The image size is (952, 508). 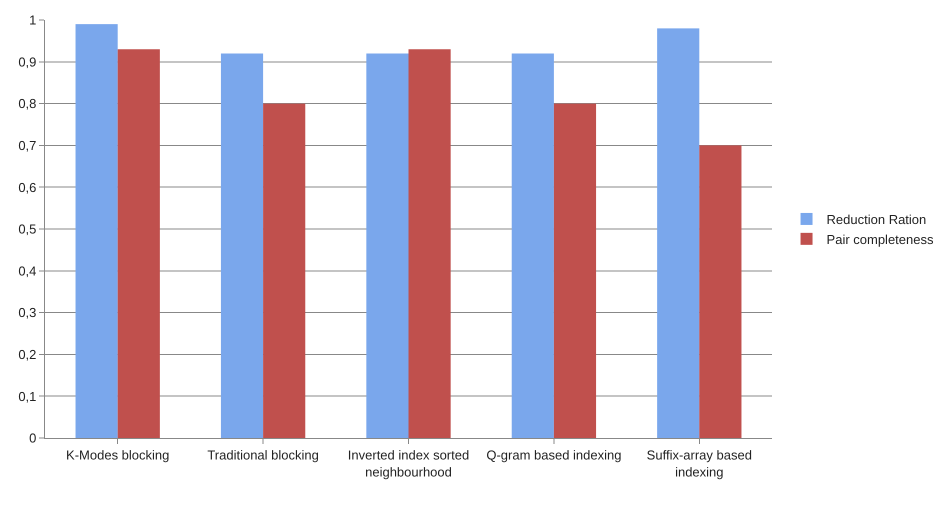 I want to click on y-tick-label: 0,1, so click(x=27, y=396).